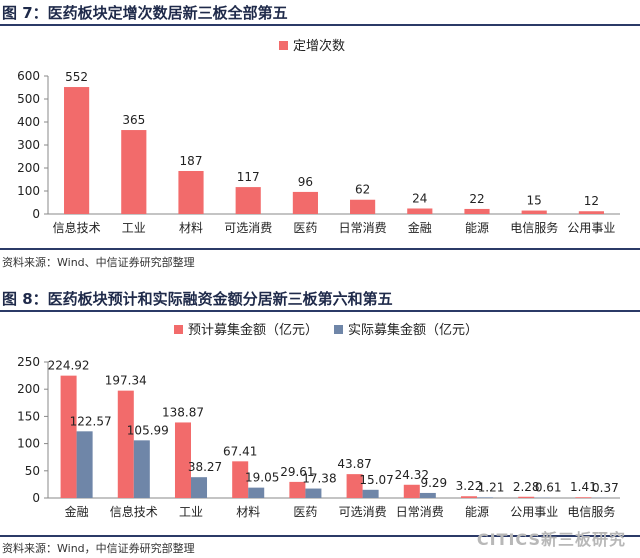 The image size is (640, 558). What do you see at coordinates (551, 539) in the screenshot?
I see `watermark: CITICS新三板研究` at bounding box center [551, 539].